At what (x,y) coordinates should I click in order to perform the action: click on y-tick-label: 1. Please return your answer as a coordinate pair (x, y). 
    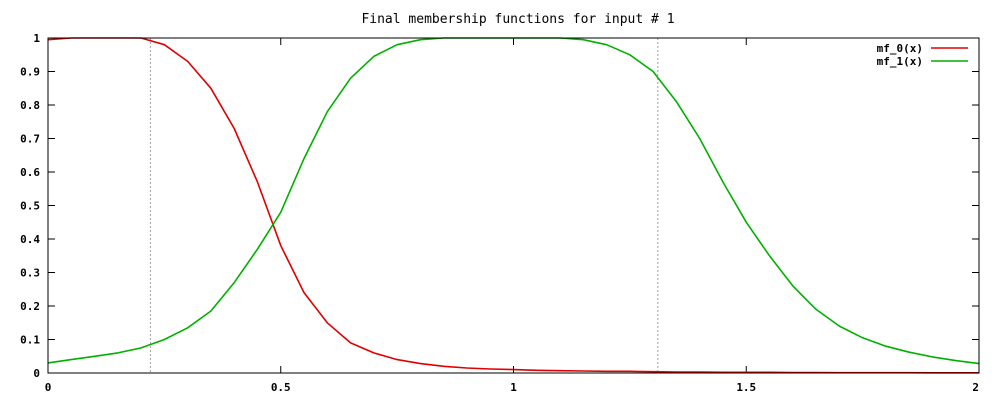
    Looking at the image, I should click on (36, 38).